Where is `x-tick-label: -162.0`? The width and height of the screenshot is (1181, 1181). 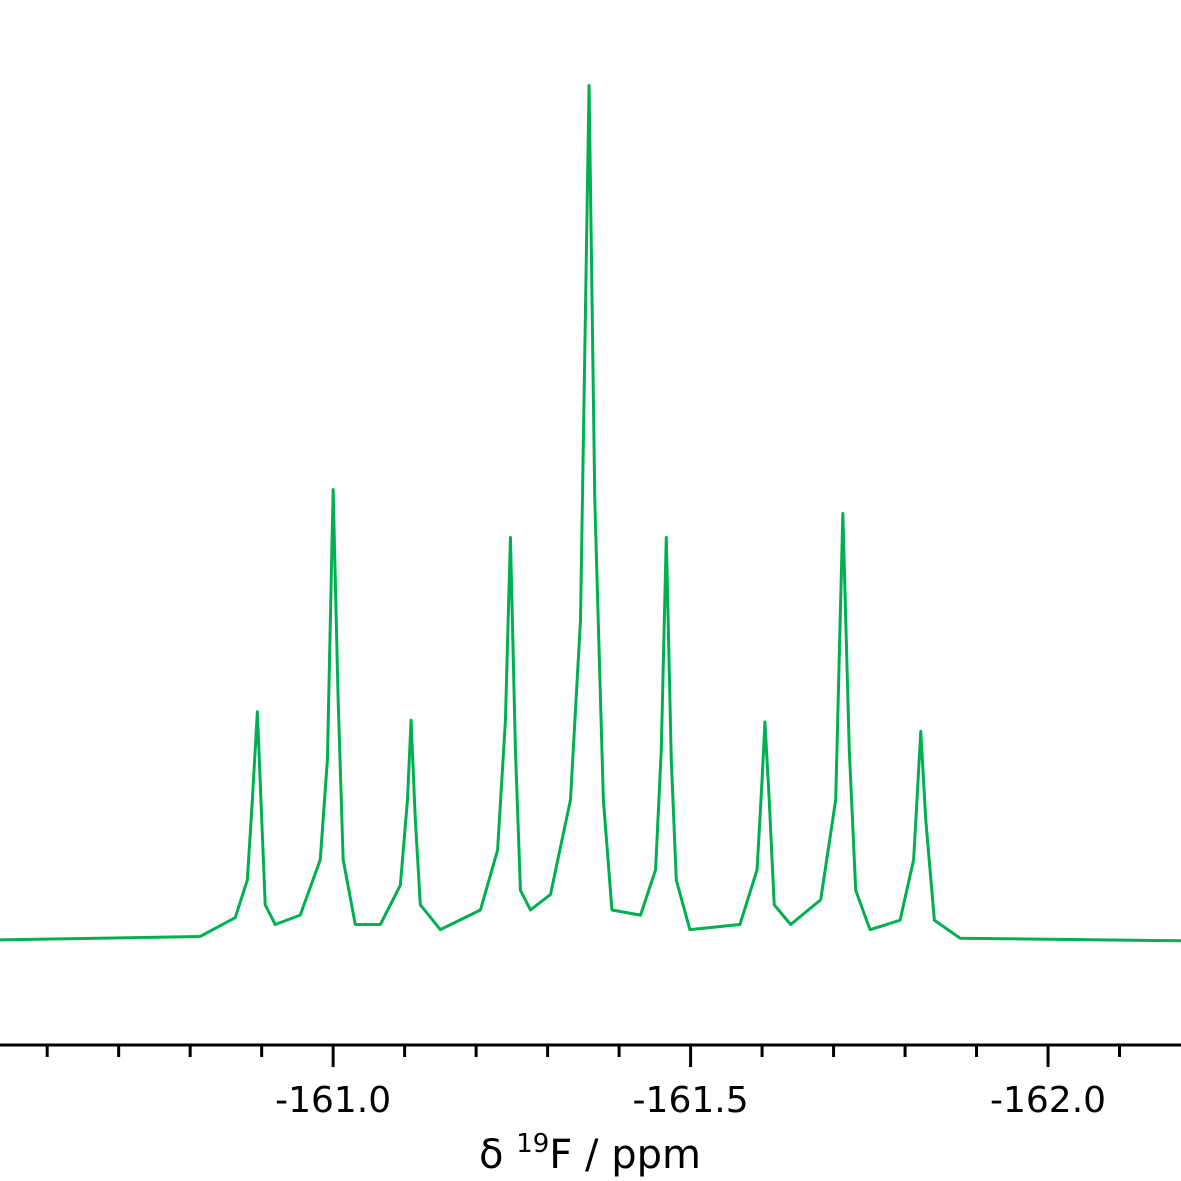
x-tick-label: -162.0 is located at coordinates (1048, 1100).